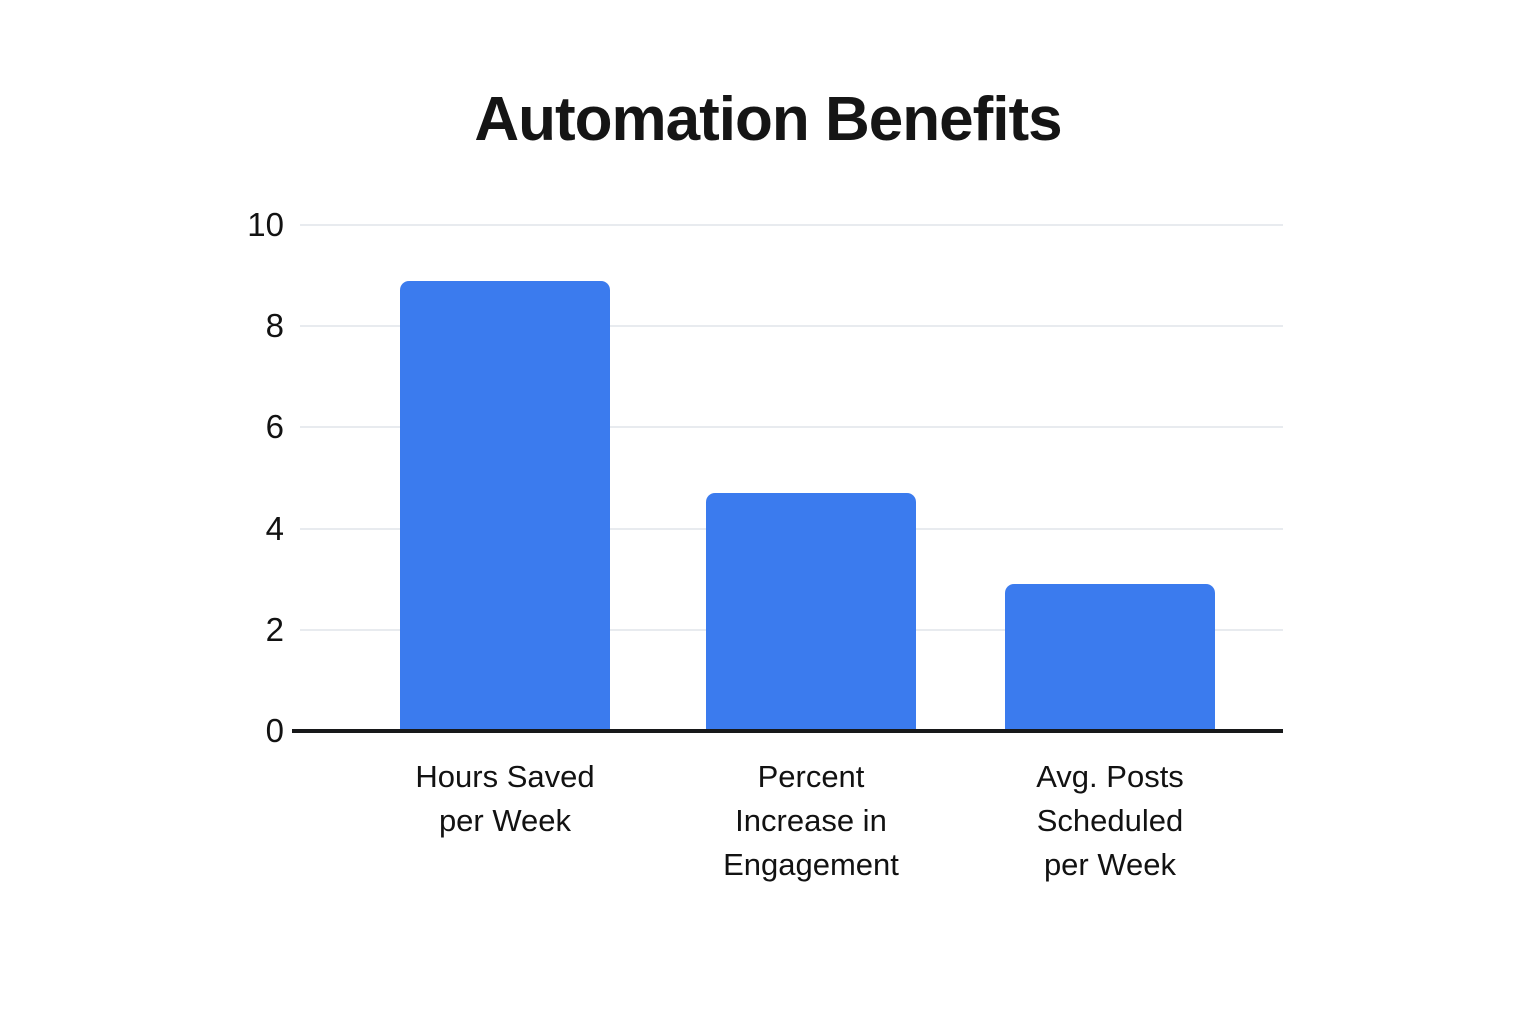 The height and width of the screenshot is (1024, 1536). What do you see at coordinates (265, 224) in the screenshot?
I see `y-tick-label: 10` at bounding box center [265, 224].